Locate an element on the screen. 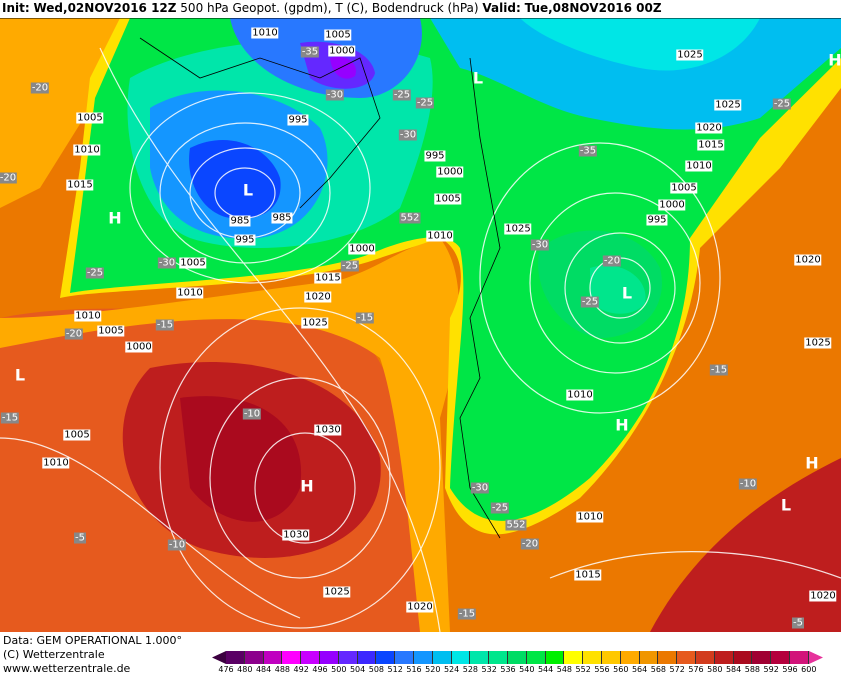 The width and height of the screenshot is (841, 676). temperature-label: -10 is located at coordinates (748, 484).